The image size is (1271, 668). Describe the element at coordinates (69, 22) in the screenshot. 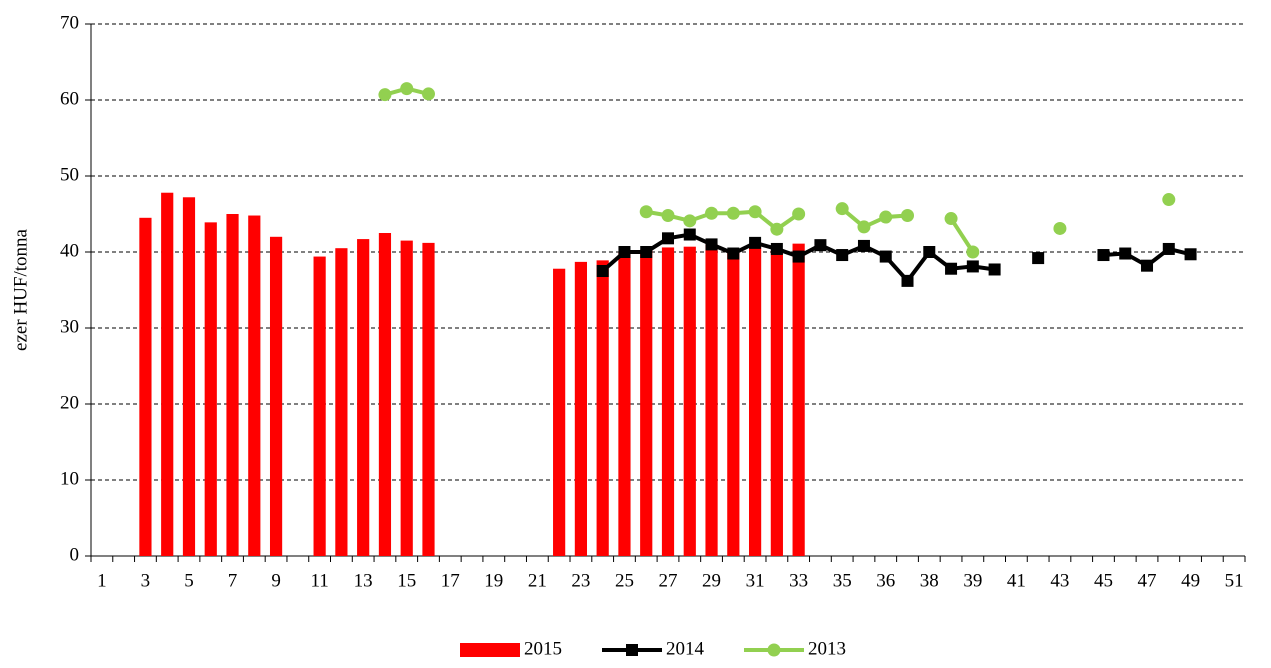

I see `y-tick-label: 70` at that location.